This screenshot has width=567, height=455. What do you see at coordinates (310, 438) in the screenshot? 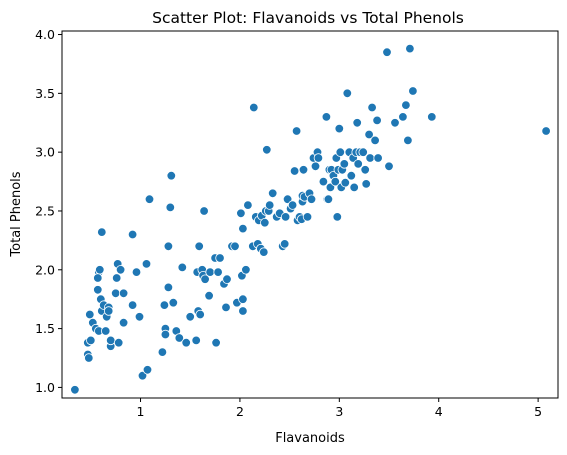
I see `x-axis-label: Flavanoids` at bounding box center [310, 438].